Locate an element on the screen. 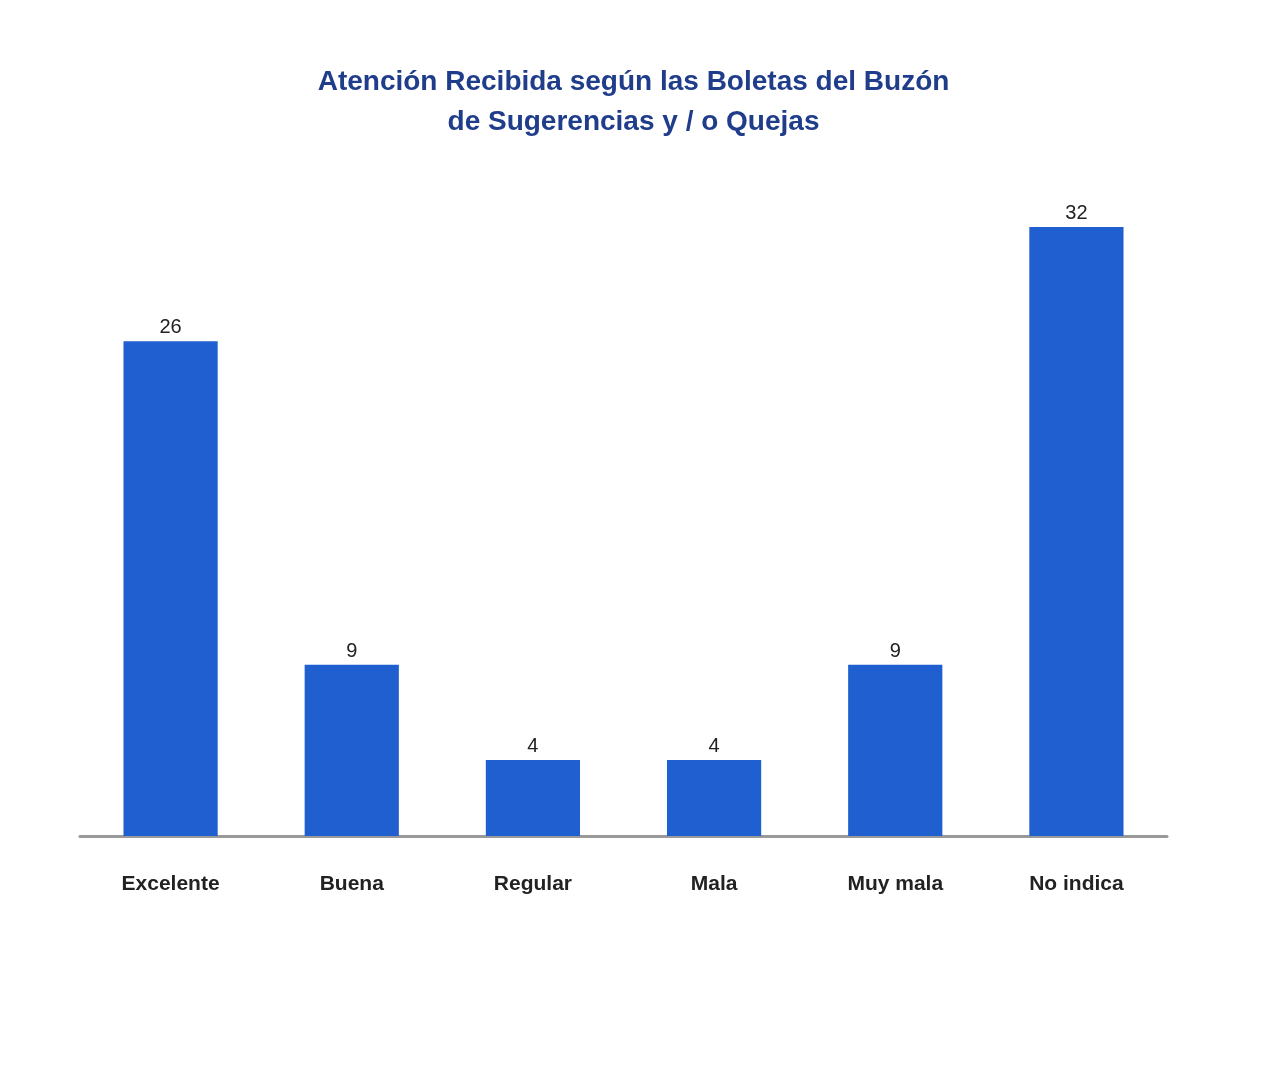 The height and width of the screenshot is (1066, 1267). x-tick-label: Mala is located at coordinates (714, 882).